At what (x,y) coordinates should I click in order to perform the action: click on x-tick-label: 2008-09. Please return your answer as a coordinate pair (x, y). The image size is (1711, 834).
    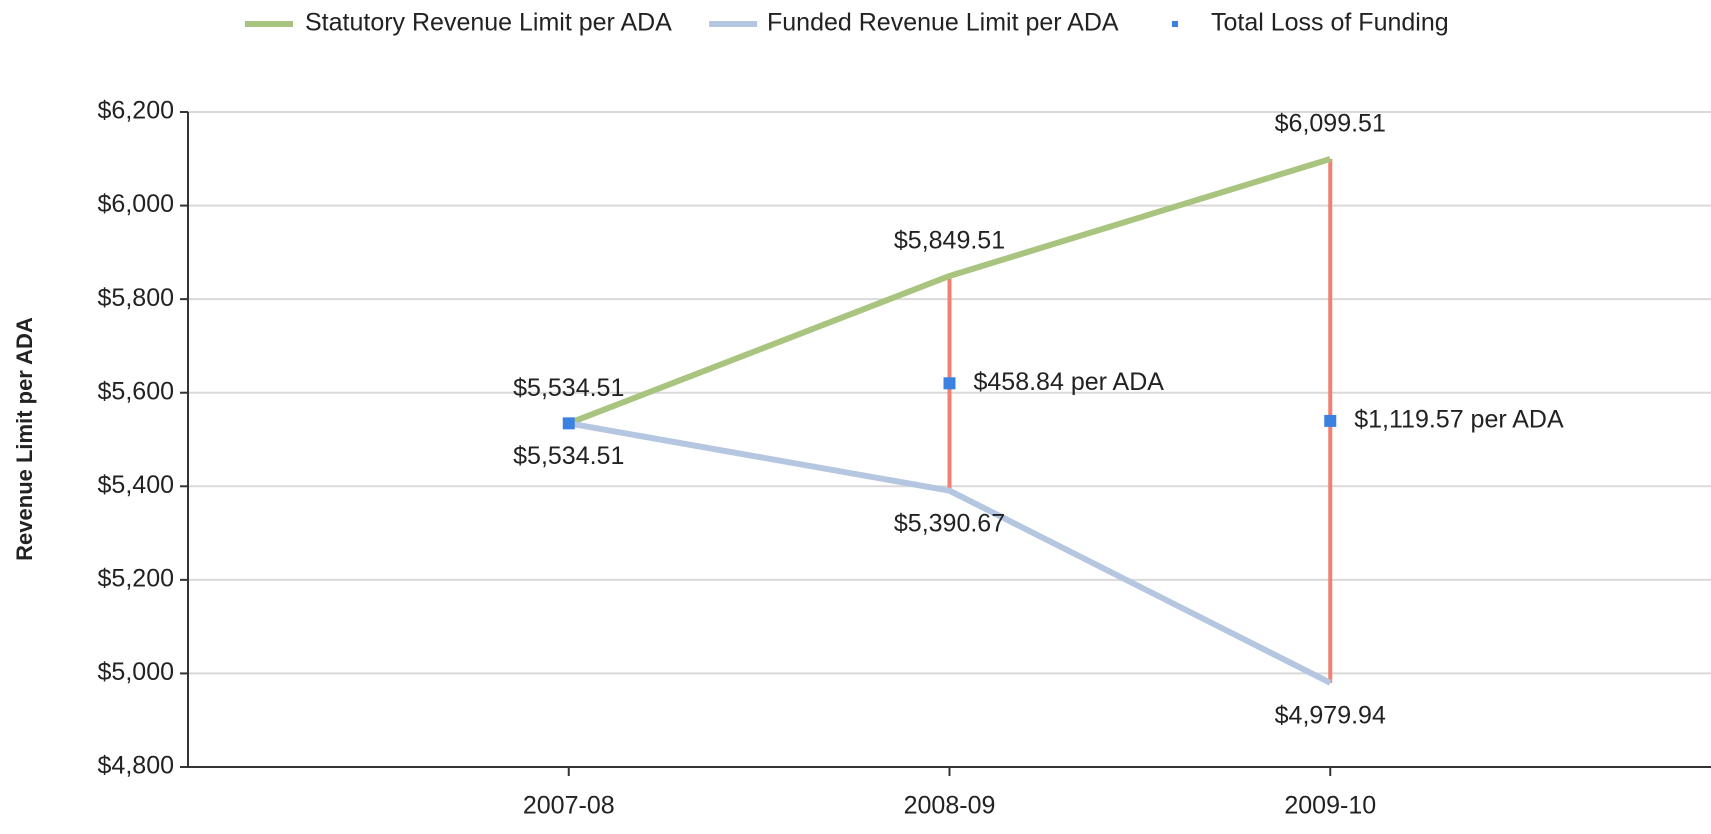
    Looking at the image, I should click on (950, 806).